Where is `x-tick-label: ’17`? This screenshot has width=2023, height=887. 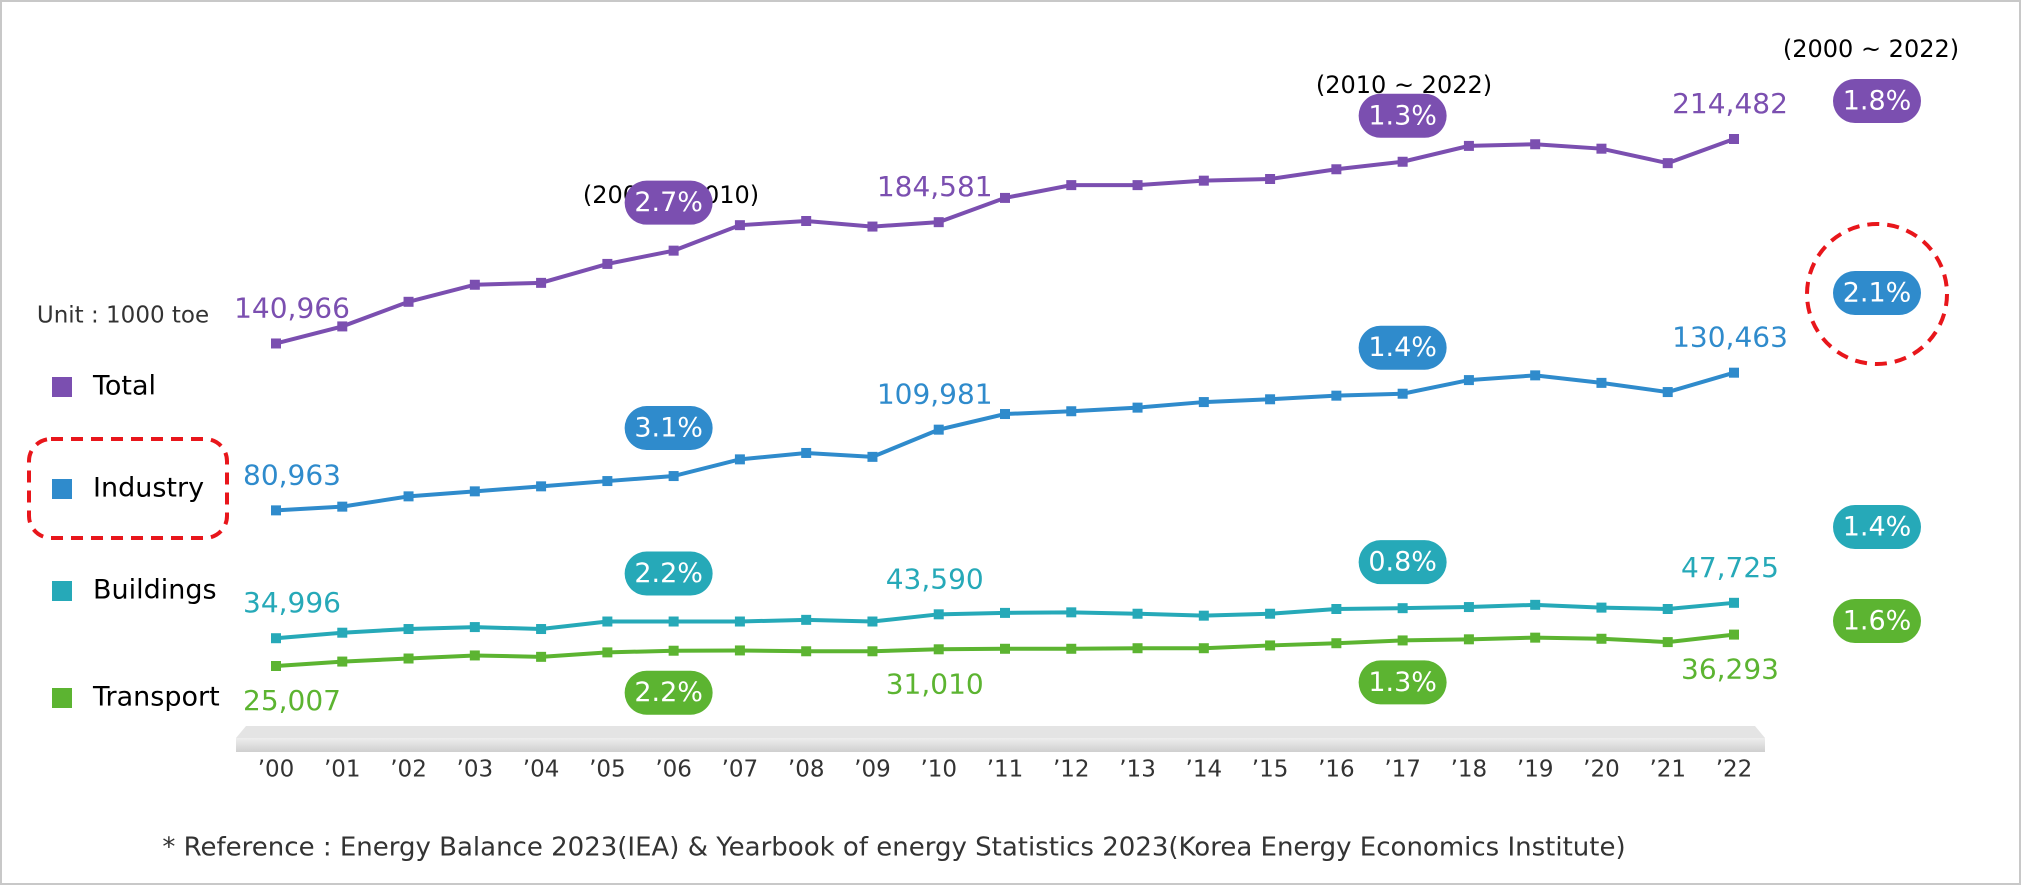 x-tick-label: ’17 is located at coordinates (1402, 770).